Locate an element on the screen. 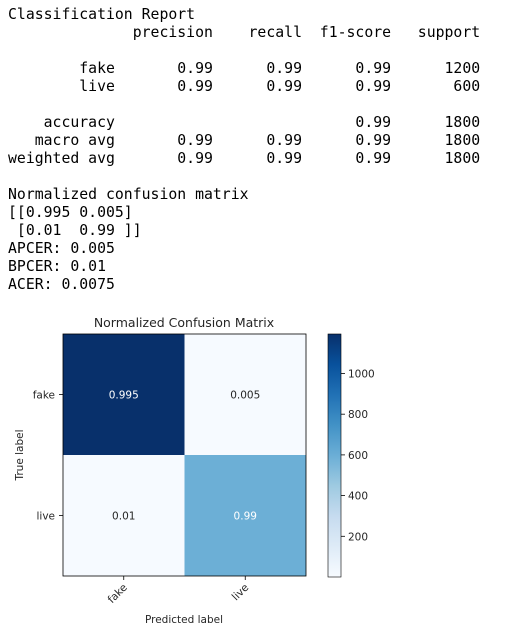 This screenshot has height=629, width=512. report-line: fake 0.99 0.99 0.99 1200 is located at coordinates (280, 68).